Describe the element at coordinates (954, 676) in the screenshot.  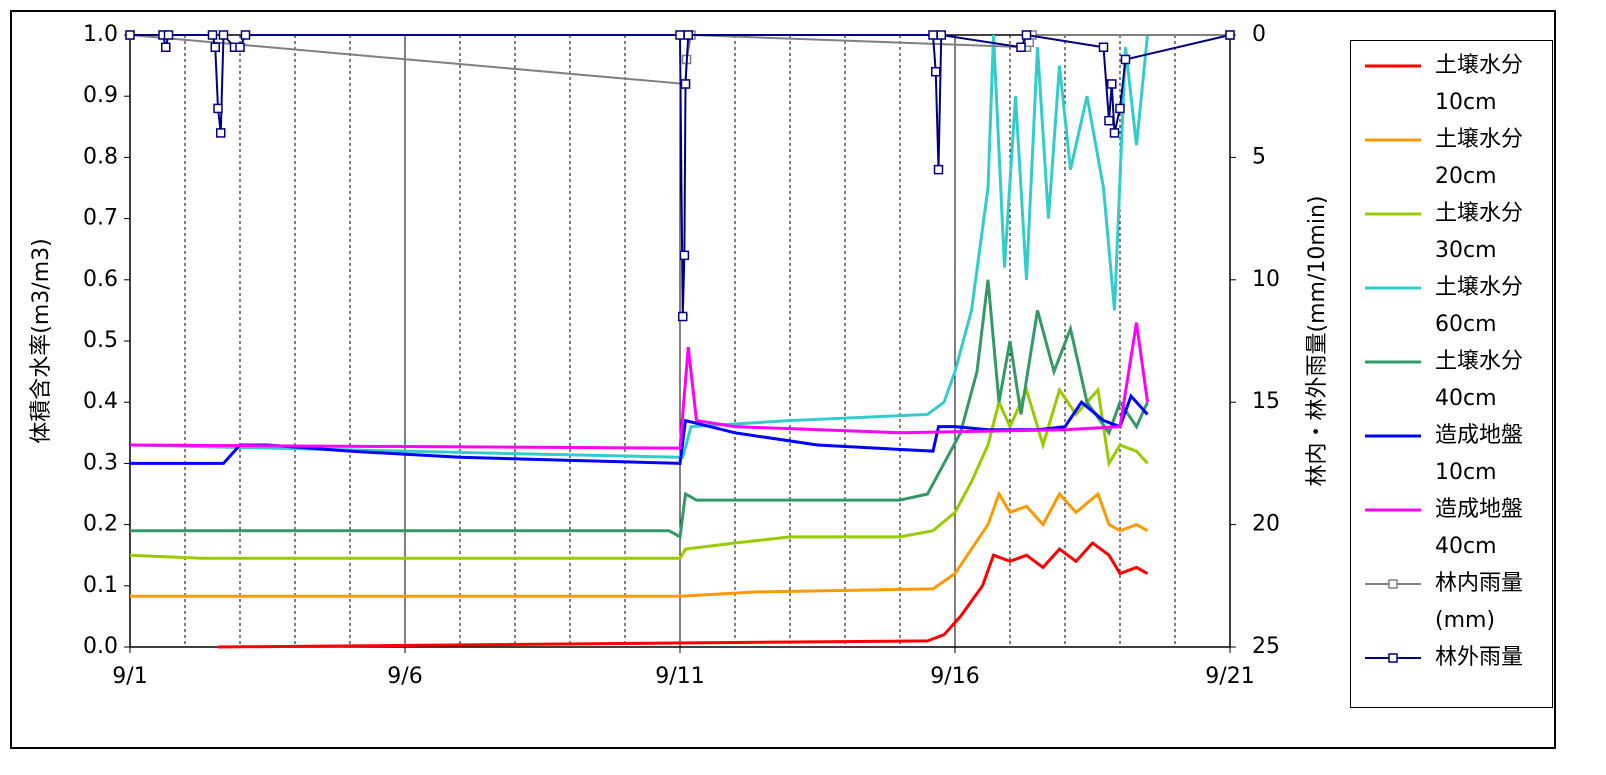
I see `x-tick-label: 9/16` at that location.